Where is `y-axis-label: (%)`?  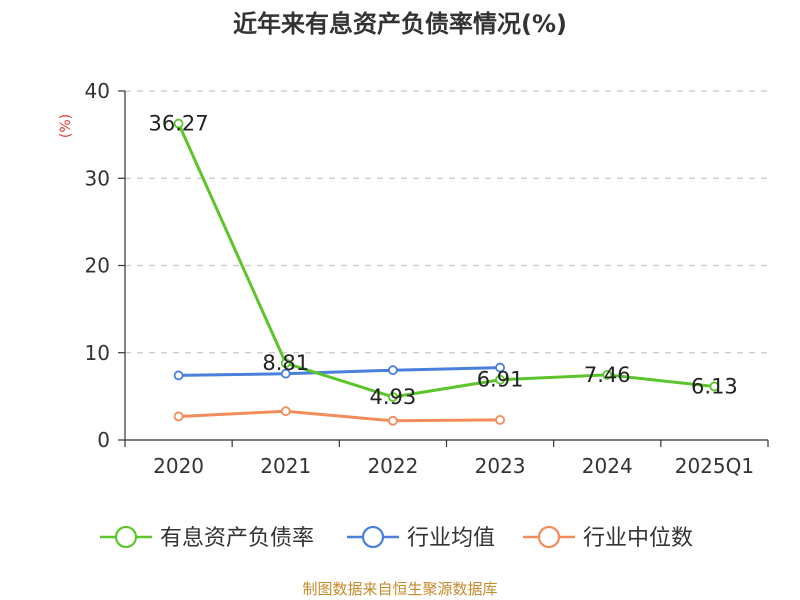 y-axis-label: (%) is located at coordinates (66, 126).